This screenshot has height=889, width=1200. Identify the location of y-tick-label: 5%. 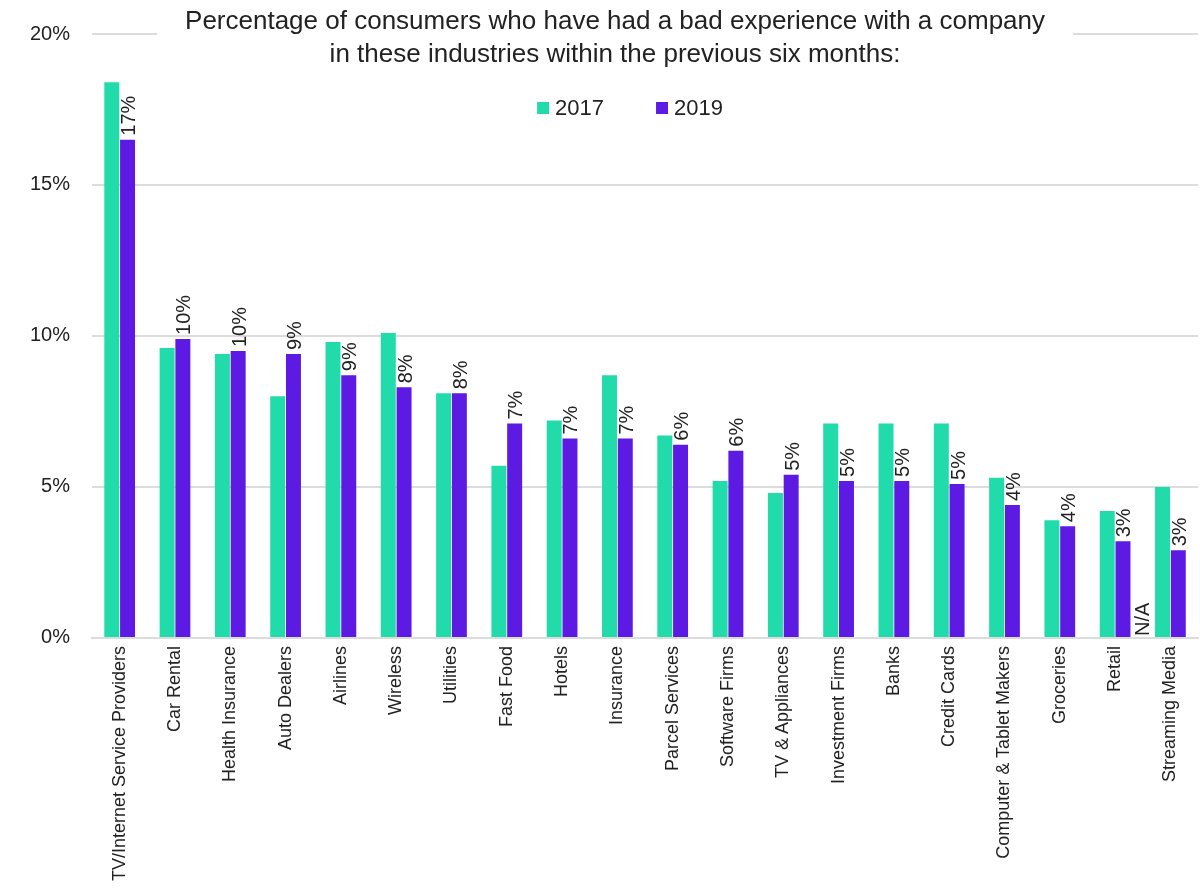
(56, 485).